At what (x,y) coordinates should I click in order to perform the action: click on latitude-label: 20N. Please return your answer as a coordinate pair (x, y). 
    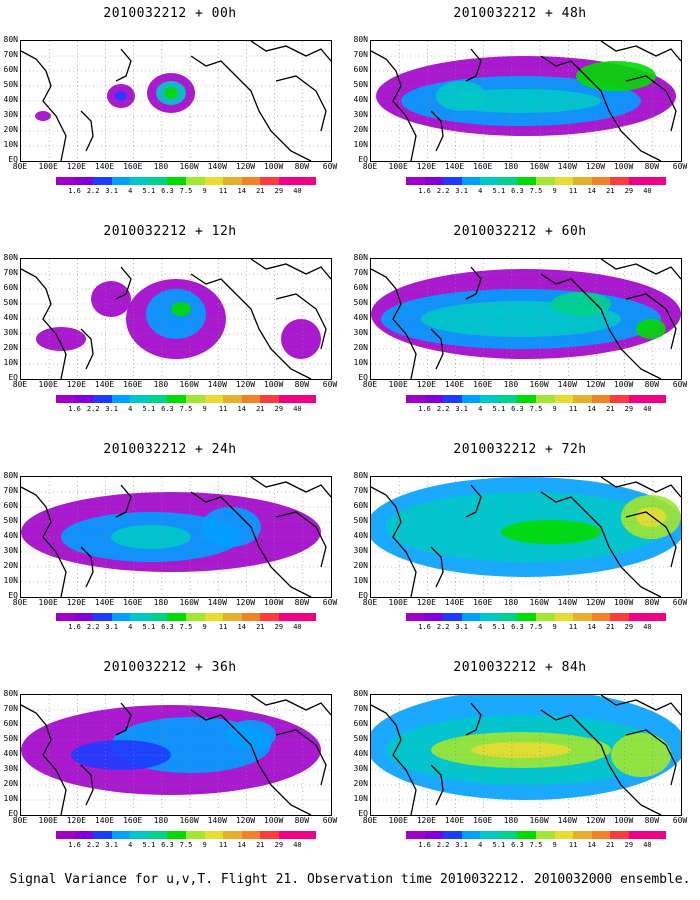
    Looking at the image, I should click on (10, 347).